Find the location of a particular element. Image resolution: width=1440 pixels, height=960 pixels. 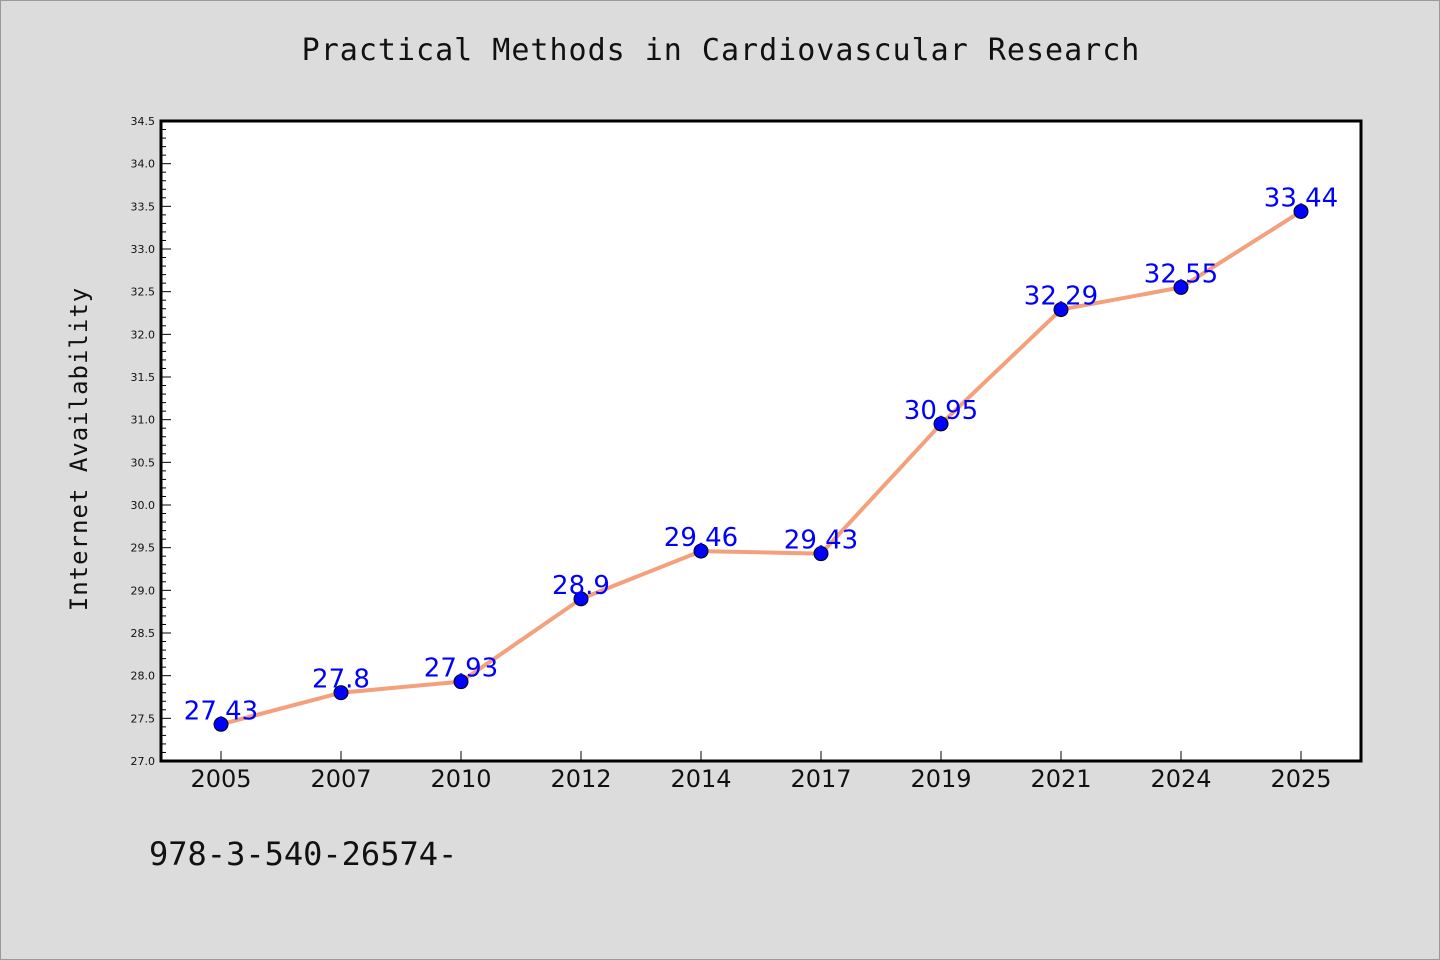

y-tick-label: 32.5 is located at coordinates (143, 292).